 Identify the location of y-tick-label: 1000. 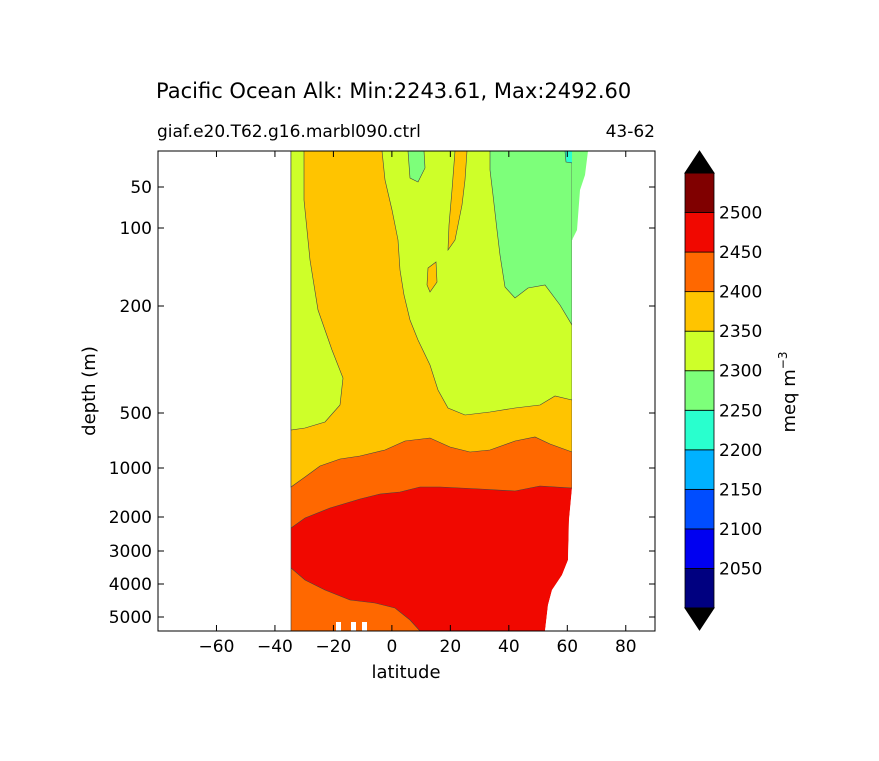
(130, 469).